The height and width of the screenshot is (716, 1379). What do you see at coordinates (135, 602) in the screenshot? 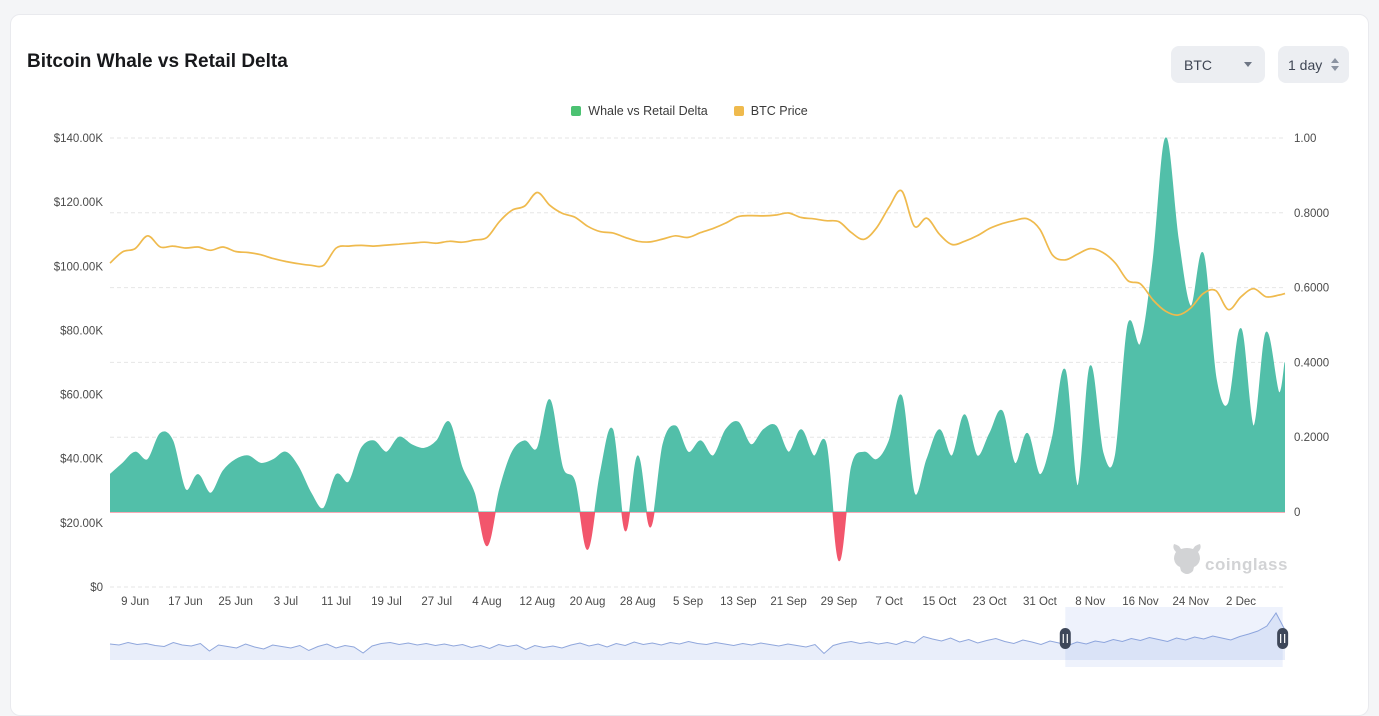
I see `svg-text: 9 Jun` at bounding box center [135, 602].